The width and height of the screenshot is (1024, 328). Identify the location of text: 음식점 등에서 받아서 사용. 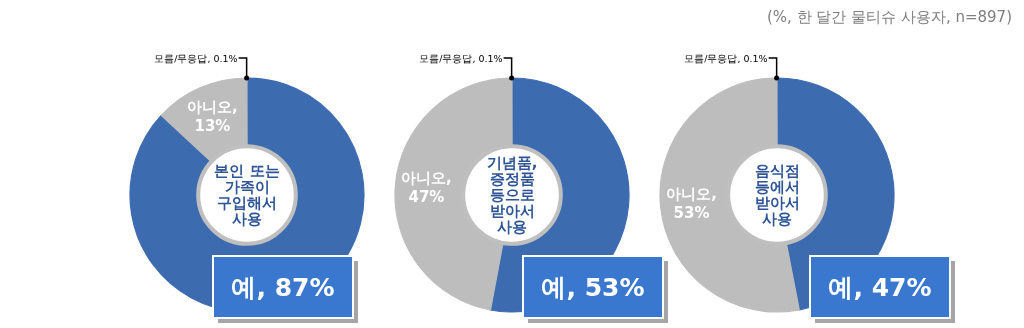
(777, 195).